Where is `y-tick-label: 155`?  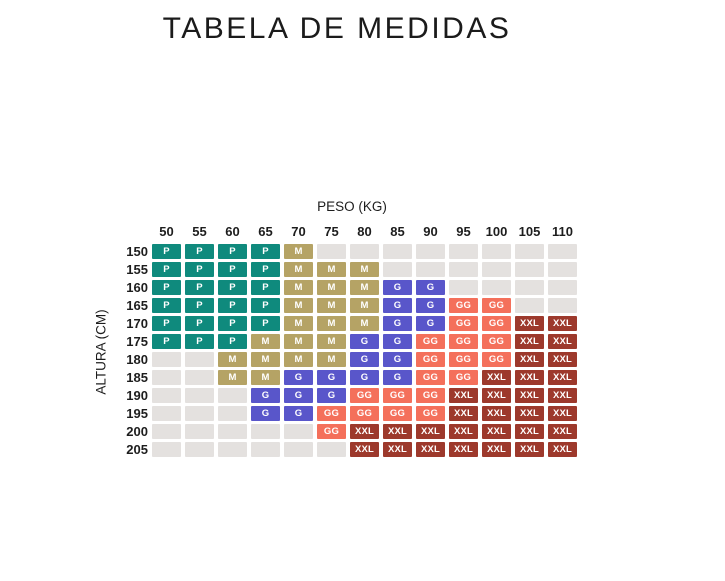 y-tick-label: 155 is located at coordinates (137, 269).